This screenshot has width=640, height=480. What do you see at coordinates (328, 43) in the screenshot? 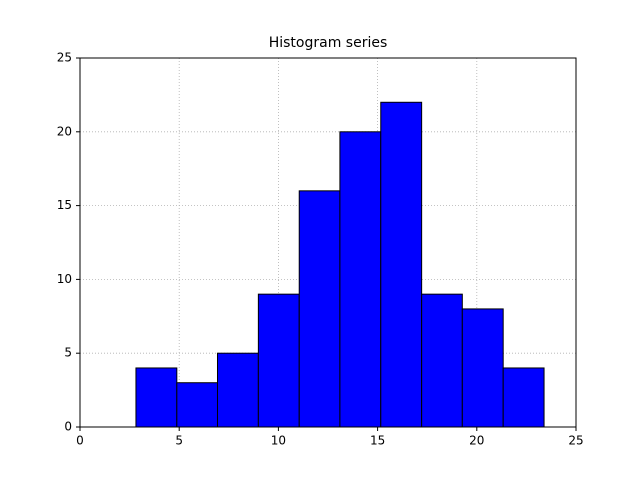
I see `chart-title: Histogram series` at bounding box center [328, 43].